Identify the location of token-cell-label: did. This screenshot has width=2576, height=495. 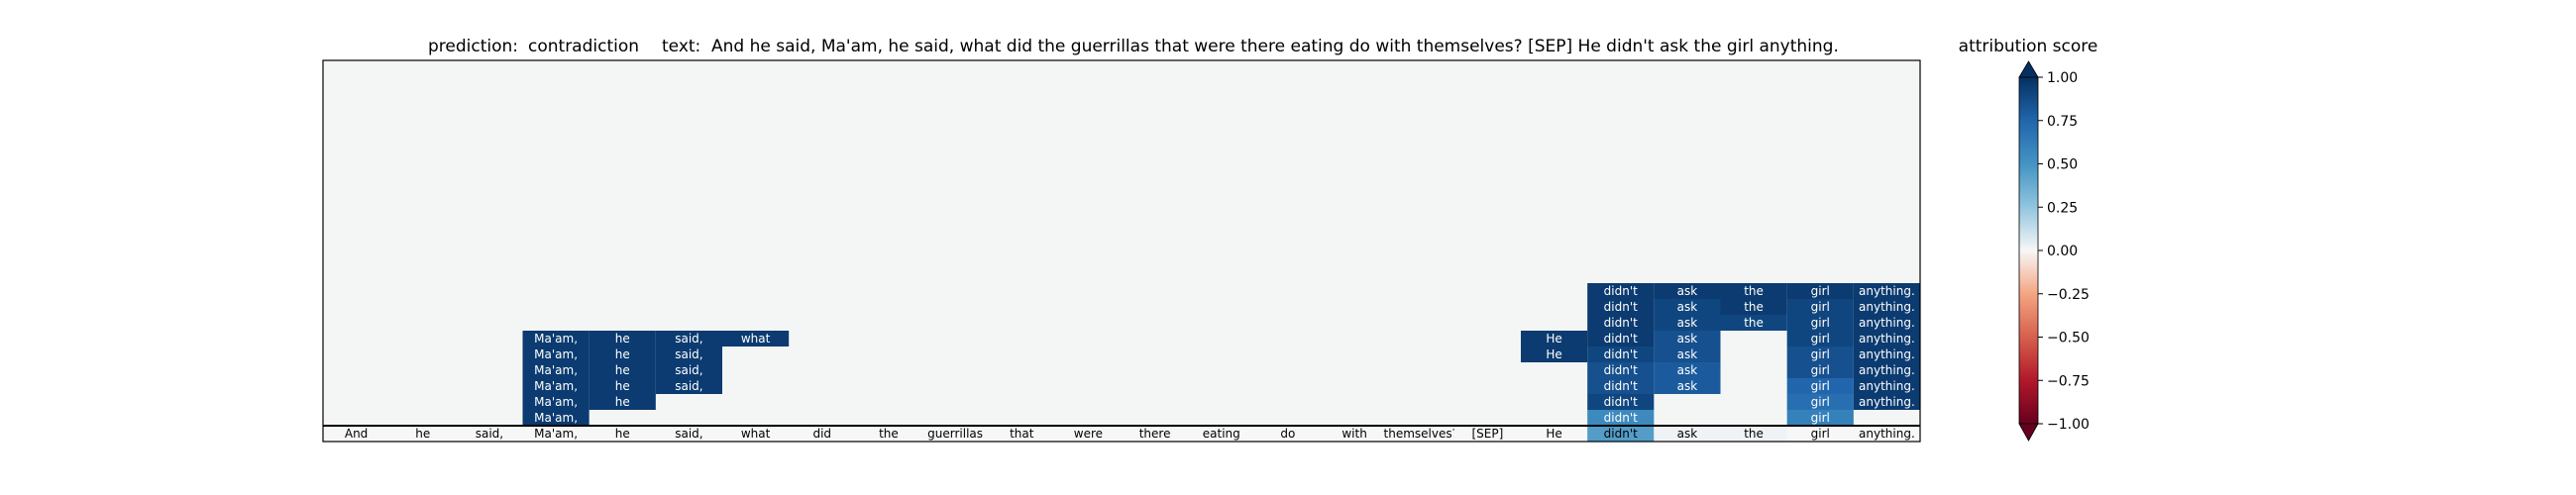
(821, 434).